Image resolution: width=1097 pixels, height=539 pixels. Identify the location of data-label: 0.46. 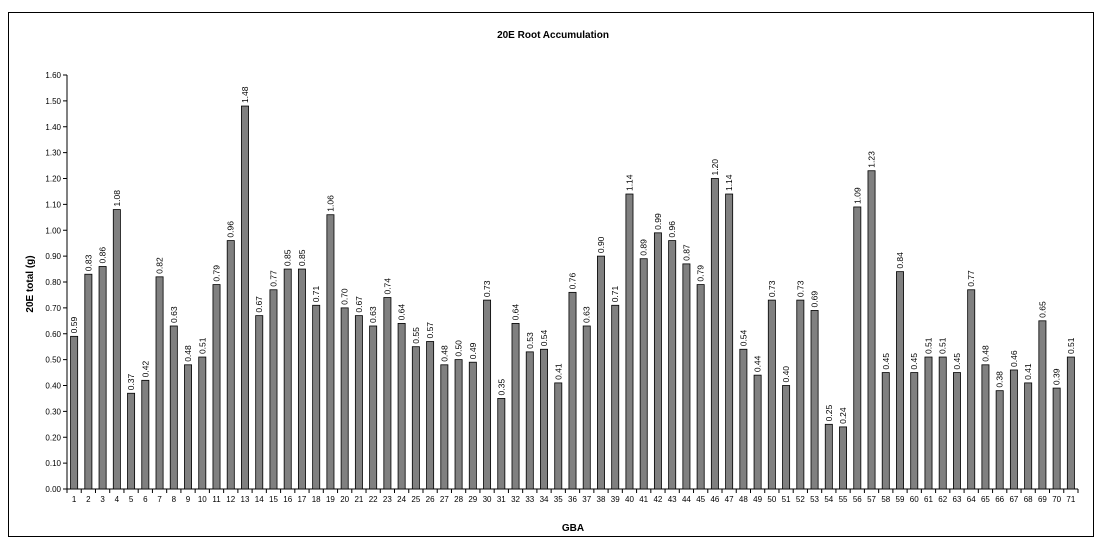
(1014, 358).